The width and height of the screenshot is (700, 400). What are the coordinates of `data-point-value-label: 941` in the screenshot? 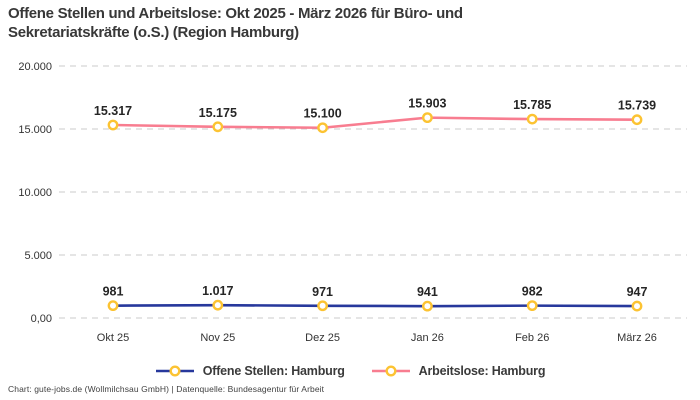 It's located at (427, 292).